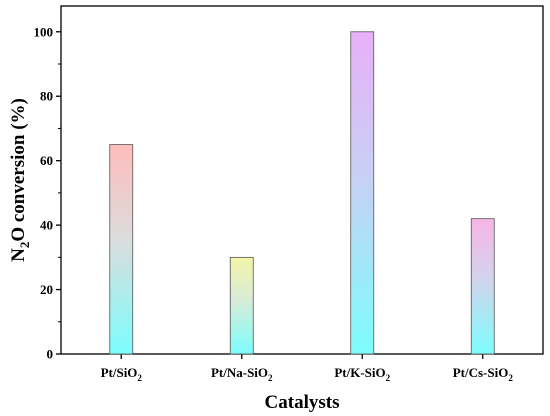  What do you see at coordinates (46, 96) in the screenshot?
I see `y-tick-label: 80` at bounding box center [46, 96].